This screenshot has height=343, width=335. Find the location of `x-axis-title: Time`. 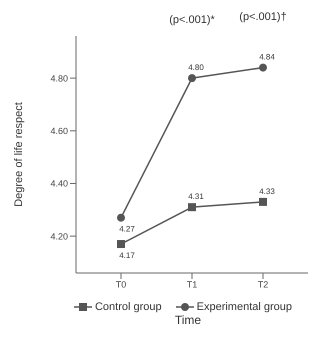

x-axis-title: Time is located at coordinates (188, 320).